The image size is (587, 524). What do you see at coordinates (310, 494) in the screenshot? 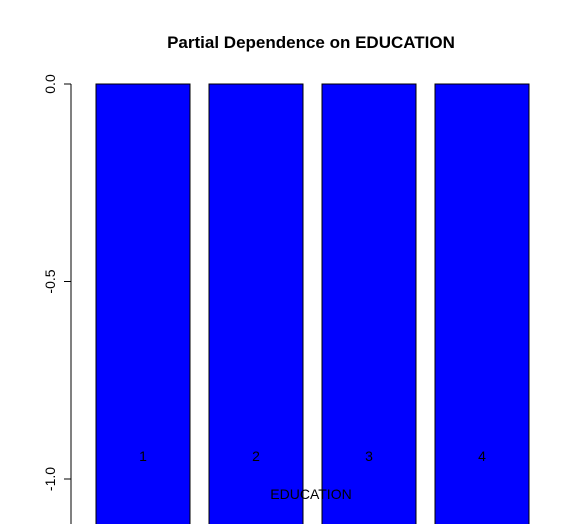
I see `x-axis-label: EDUCATION` at bounding box center [310, 494].